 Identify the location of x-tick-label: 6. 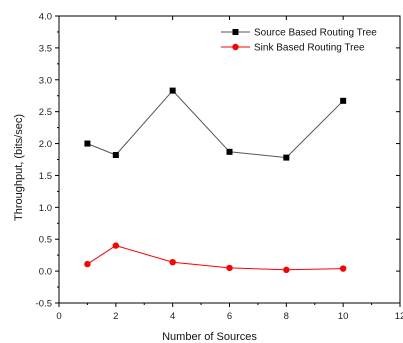
(229, 316).